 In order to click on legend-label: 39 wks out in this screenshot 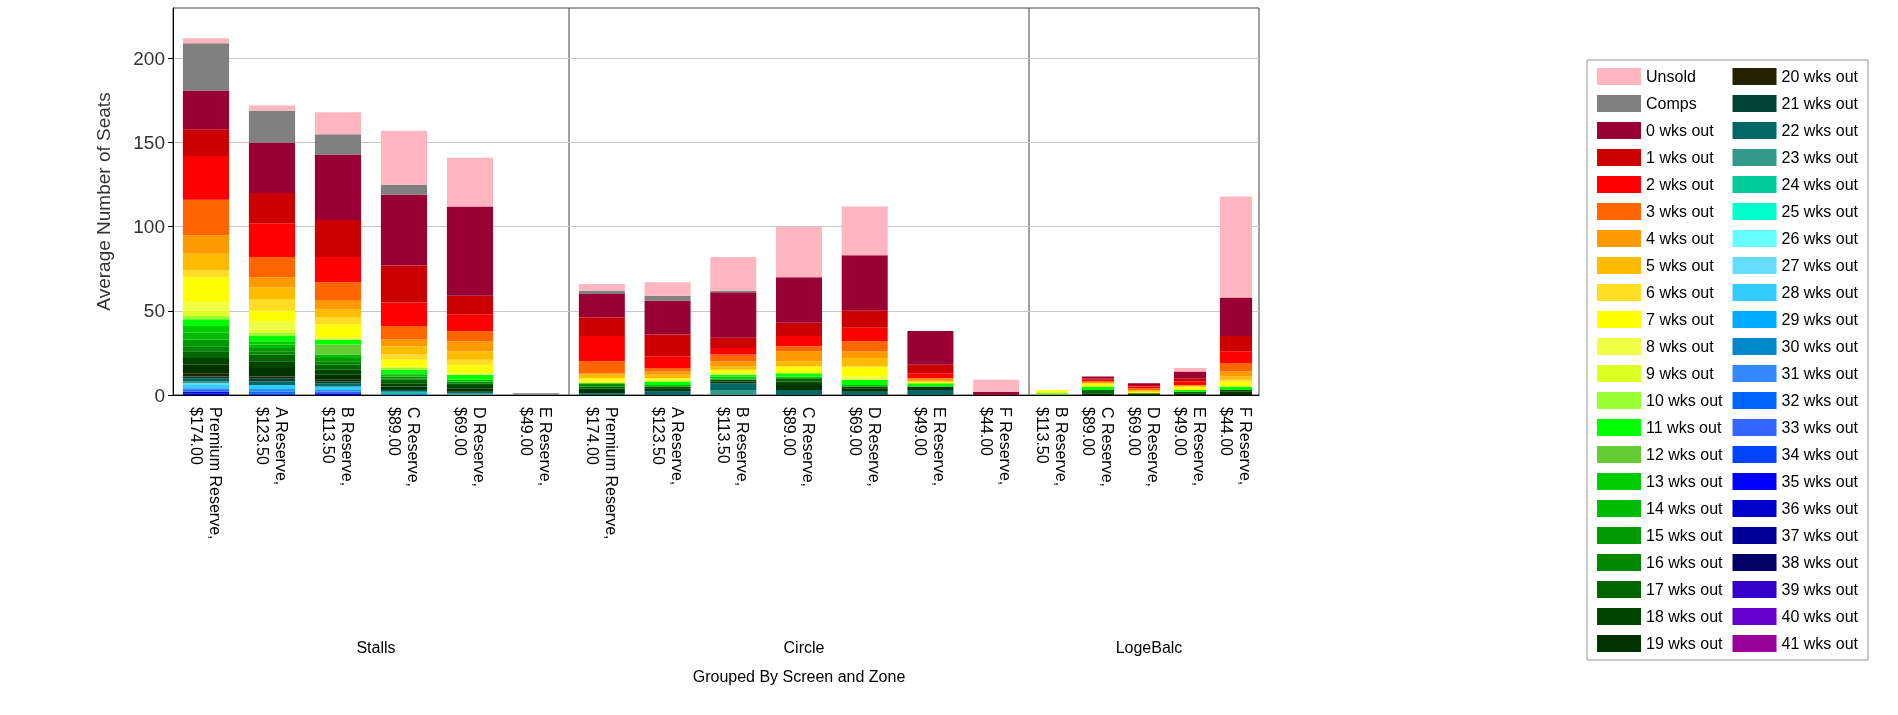, I will do `click(1820, 589)`.